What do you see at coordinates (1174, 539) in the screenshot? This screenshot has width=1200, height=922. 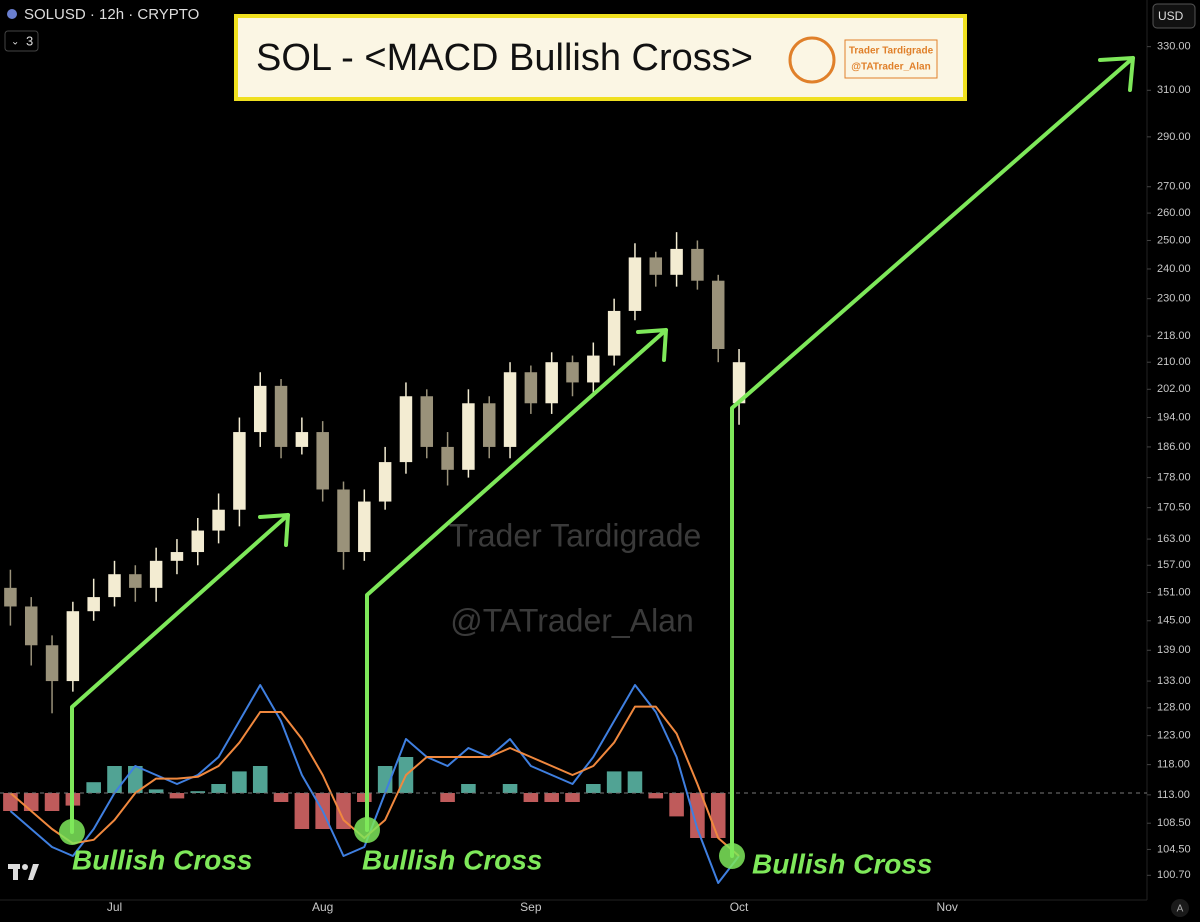 I see `y-tick-label: 163.00` at bounding box center [1174, 539].